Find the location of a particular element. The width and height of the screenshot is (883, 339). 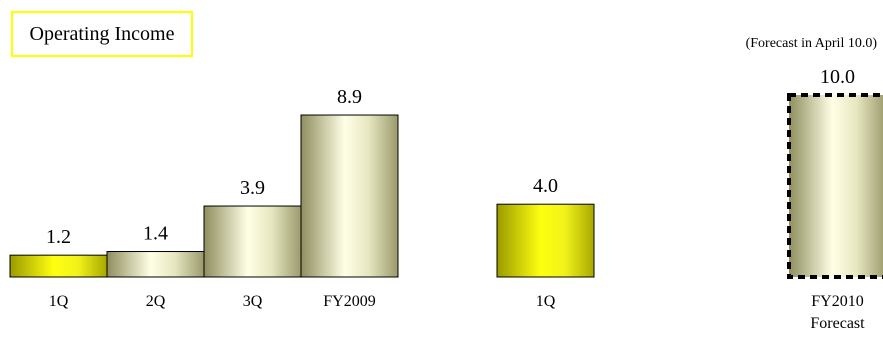

forecast-note: (Forecast in April 10.0) is located at coordinates (811, 43).